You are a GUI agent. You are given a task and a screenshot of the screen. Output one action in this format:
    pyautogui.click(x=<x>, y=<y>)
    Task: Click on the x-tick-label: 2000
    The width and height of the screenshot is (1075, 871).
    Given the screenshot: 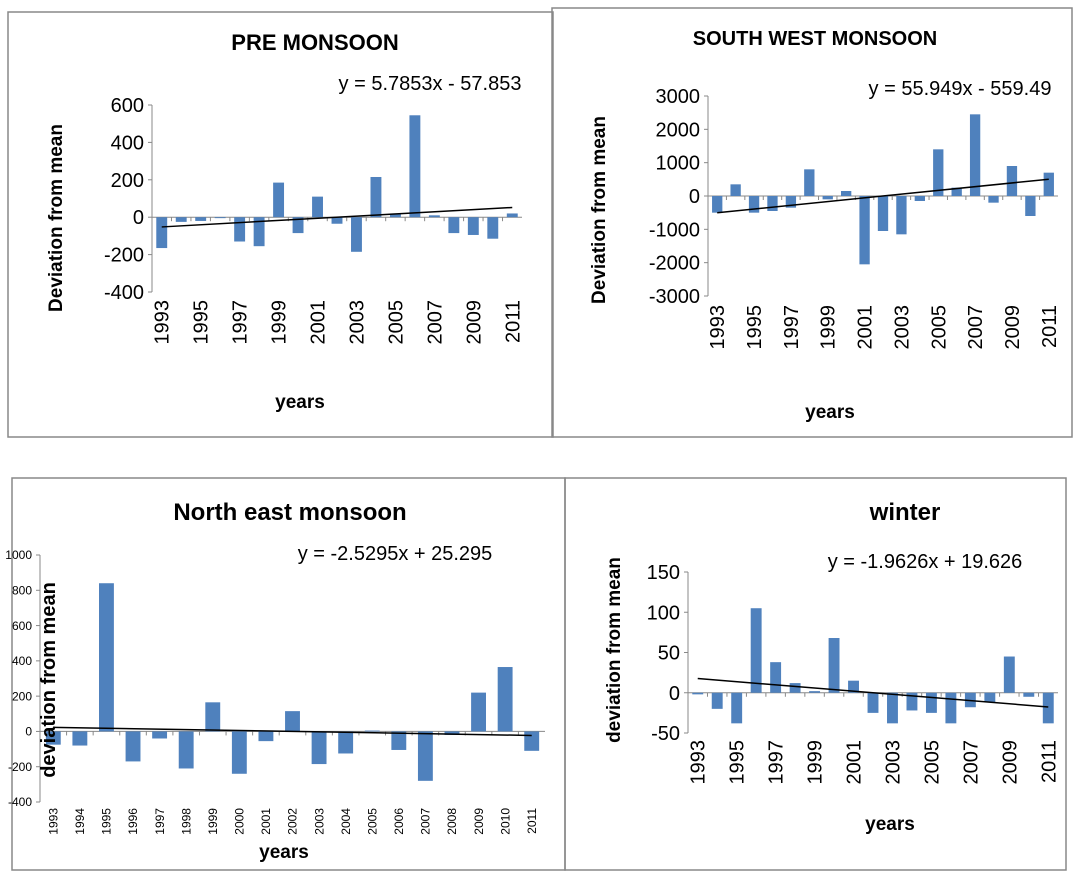 What is the action you would take?
    pyautogui.click(x=240, y=821)
    